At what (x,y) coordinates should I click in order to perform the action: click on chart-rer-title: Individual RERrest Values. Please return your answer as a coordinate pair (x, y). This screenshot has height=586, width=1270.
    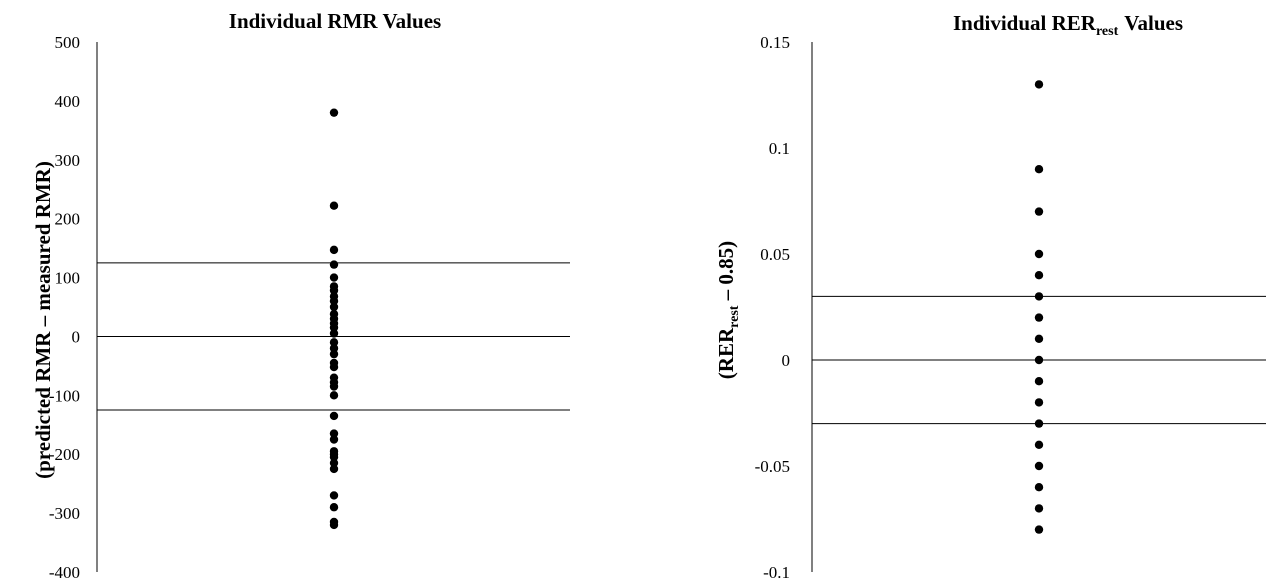
    Looking at the image, I should click on (1068, 25).